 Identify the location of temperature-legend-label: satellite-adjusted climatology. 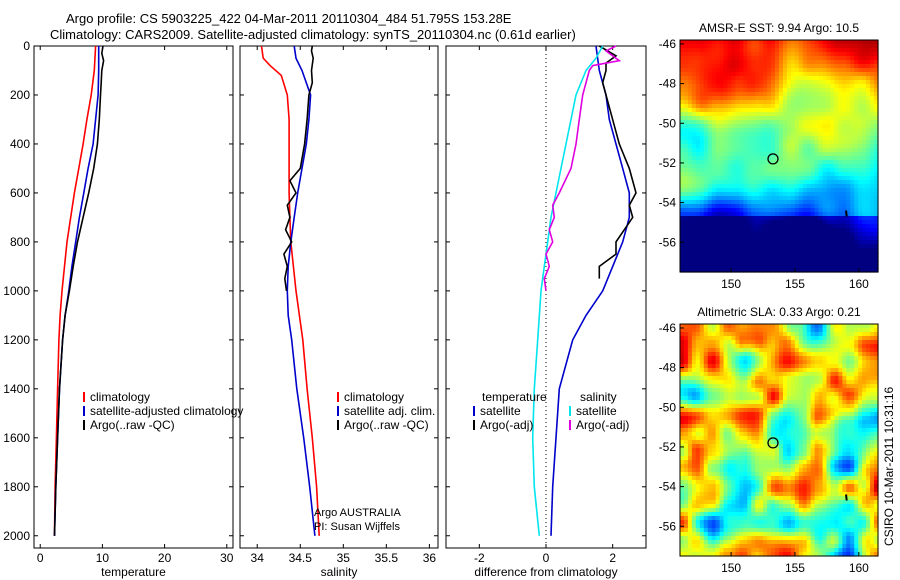
(166, 411).